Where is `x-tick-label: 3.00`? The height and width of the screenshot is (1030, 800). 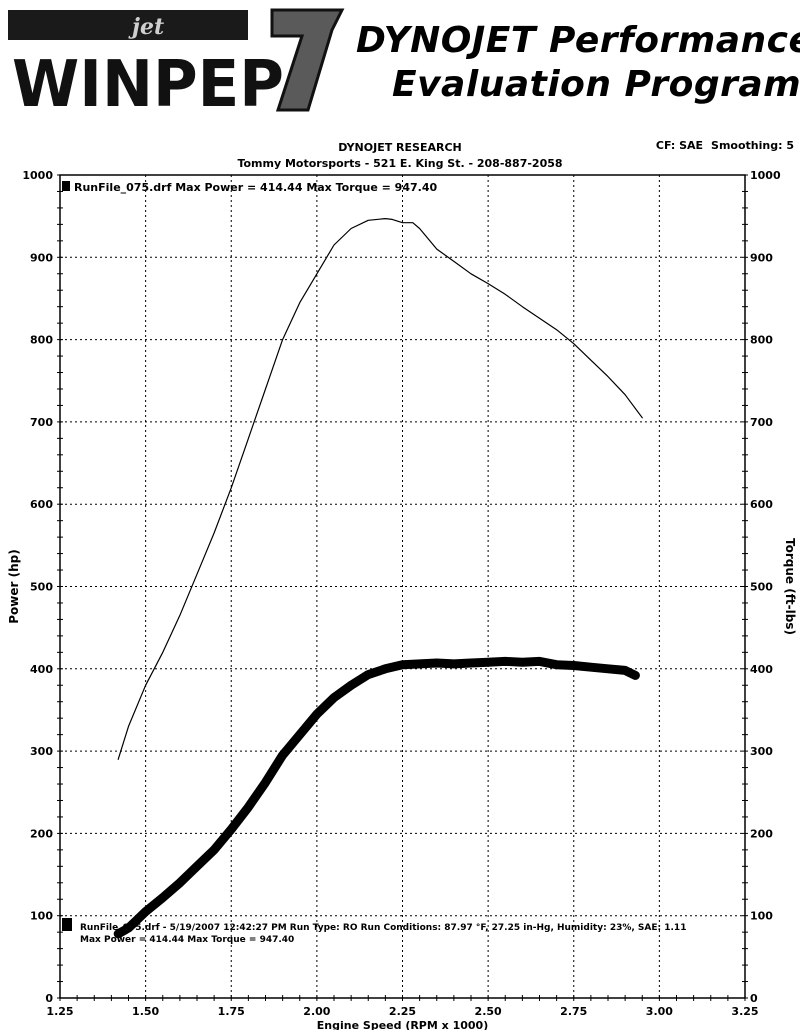 x-tick-label: 3.00 is located at coordinates (659, 1011).